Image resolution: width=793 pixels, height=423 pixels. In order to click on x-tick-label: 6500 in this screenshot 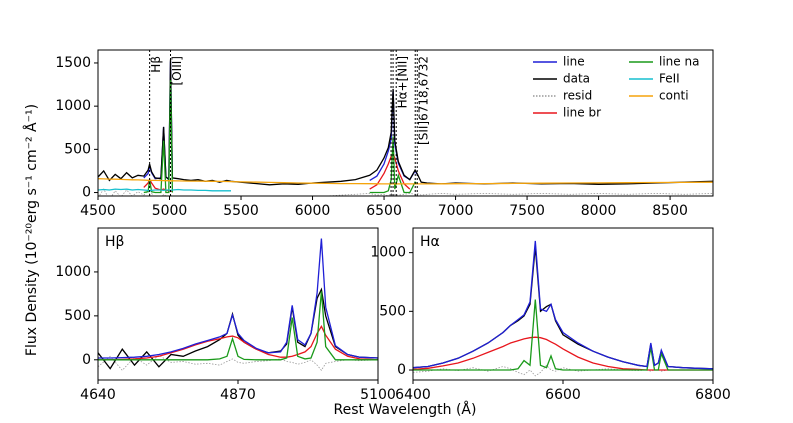, I will do `click(384, 211)`.